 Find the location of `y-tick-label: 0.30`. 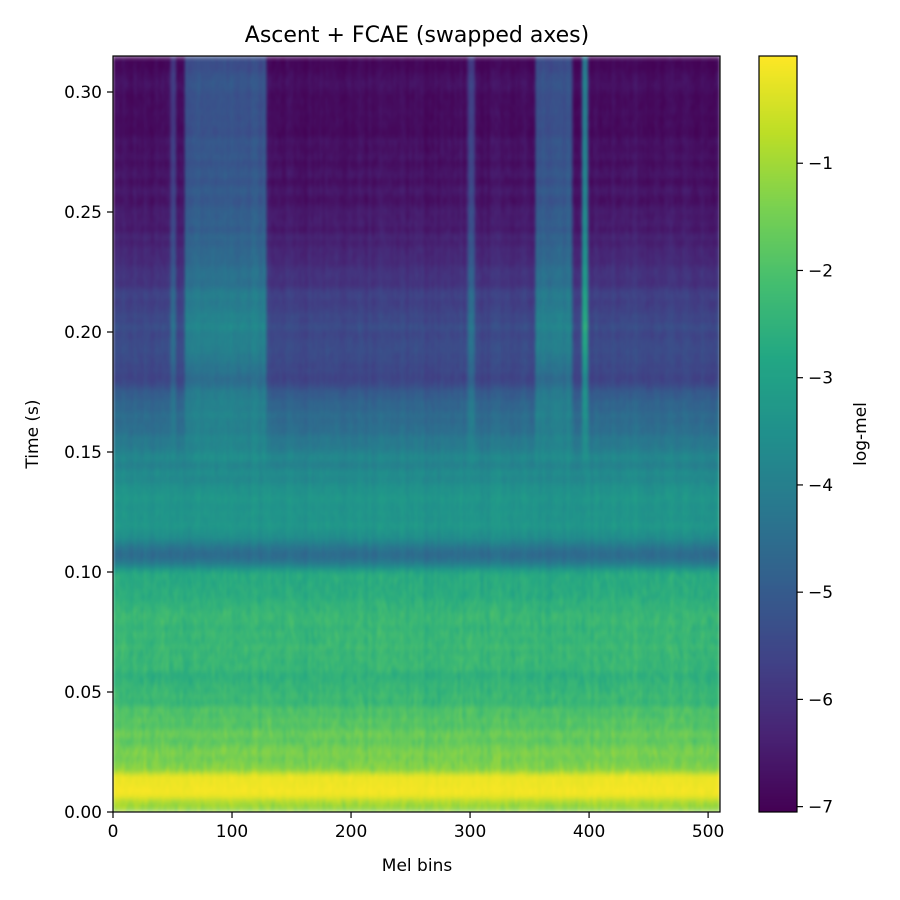

y-tick-label: 0.30 is located at coordinates (83, 93).